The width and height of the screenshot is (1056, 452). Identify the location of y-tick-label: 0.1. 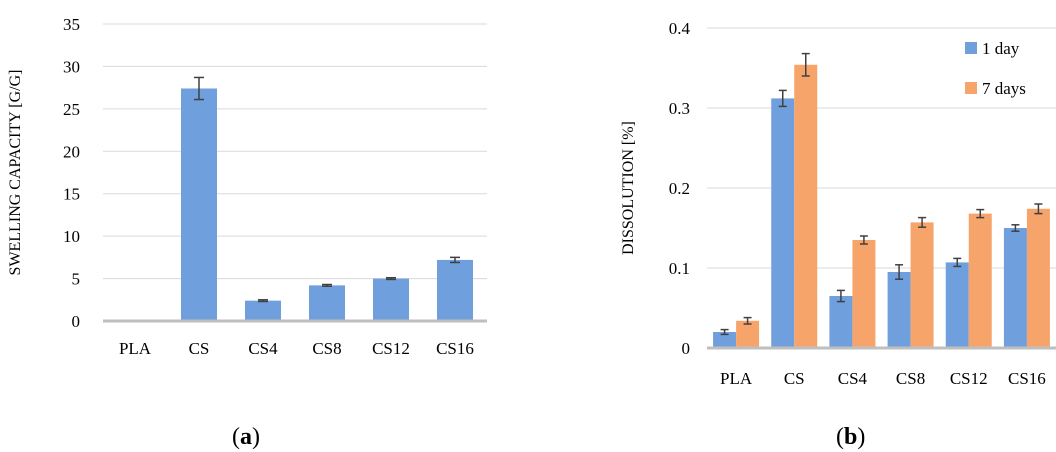
(679, 268).